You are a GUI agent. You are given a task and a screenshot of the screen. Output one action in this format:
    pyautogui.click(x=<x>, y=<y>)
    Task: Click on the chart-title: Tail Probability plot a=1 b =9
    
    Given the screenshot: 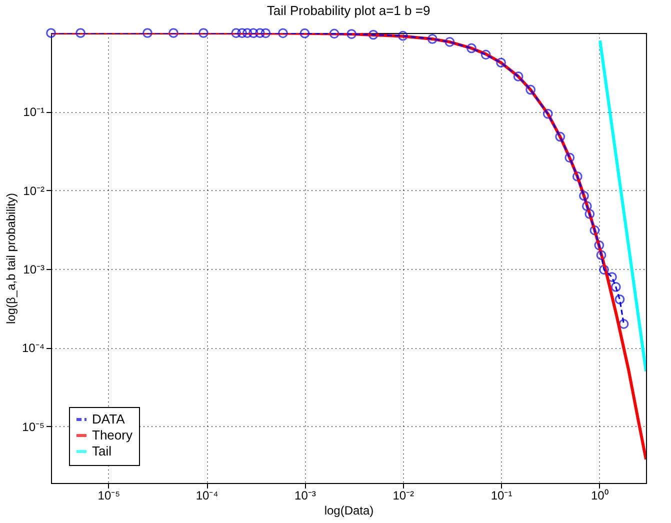 What is the action you would take?
    pyautogui.click(x=348, y=10)
    